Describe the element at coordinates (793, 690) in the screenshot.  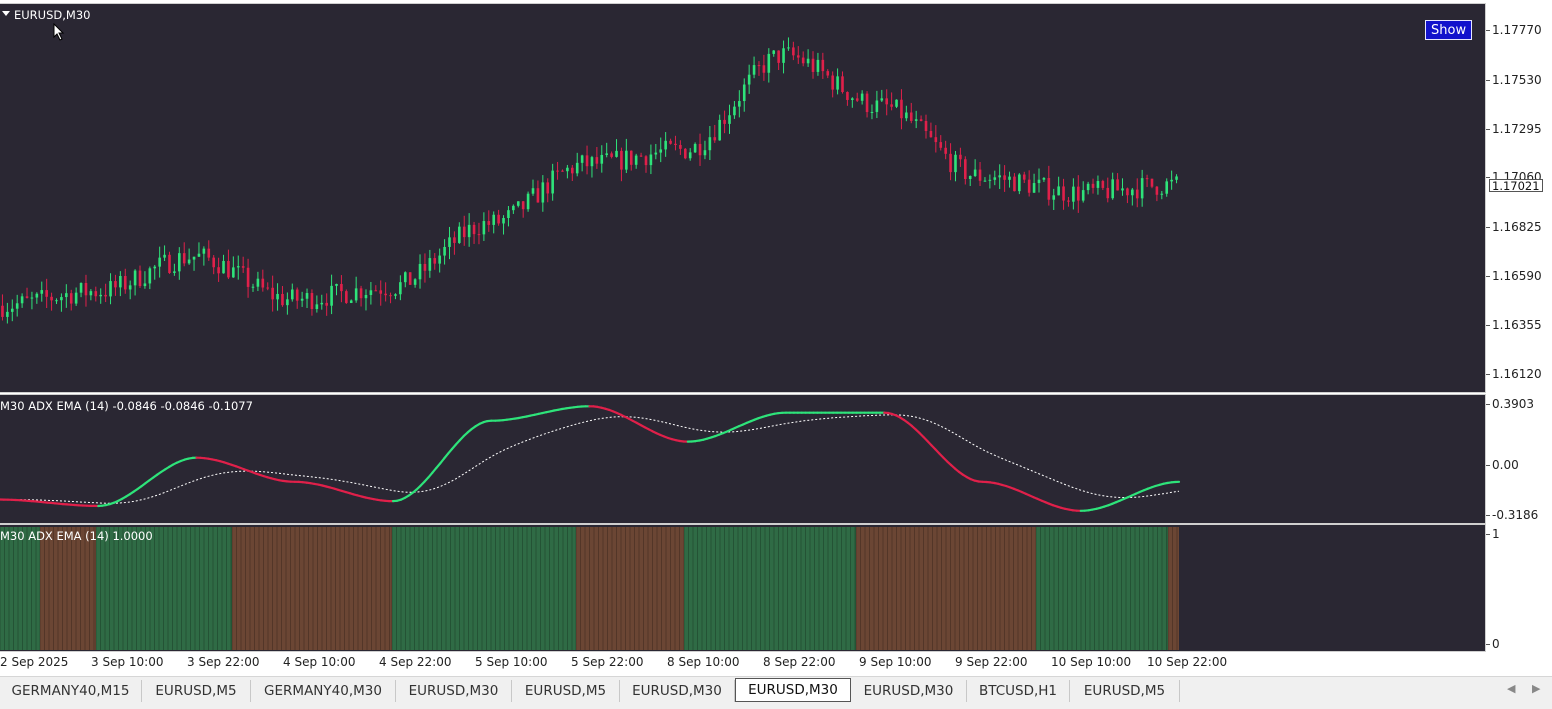
I see `tab-eurusd-m30-active: EURUSD,M30` at that location.